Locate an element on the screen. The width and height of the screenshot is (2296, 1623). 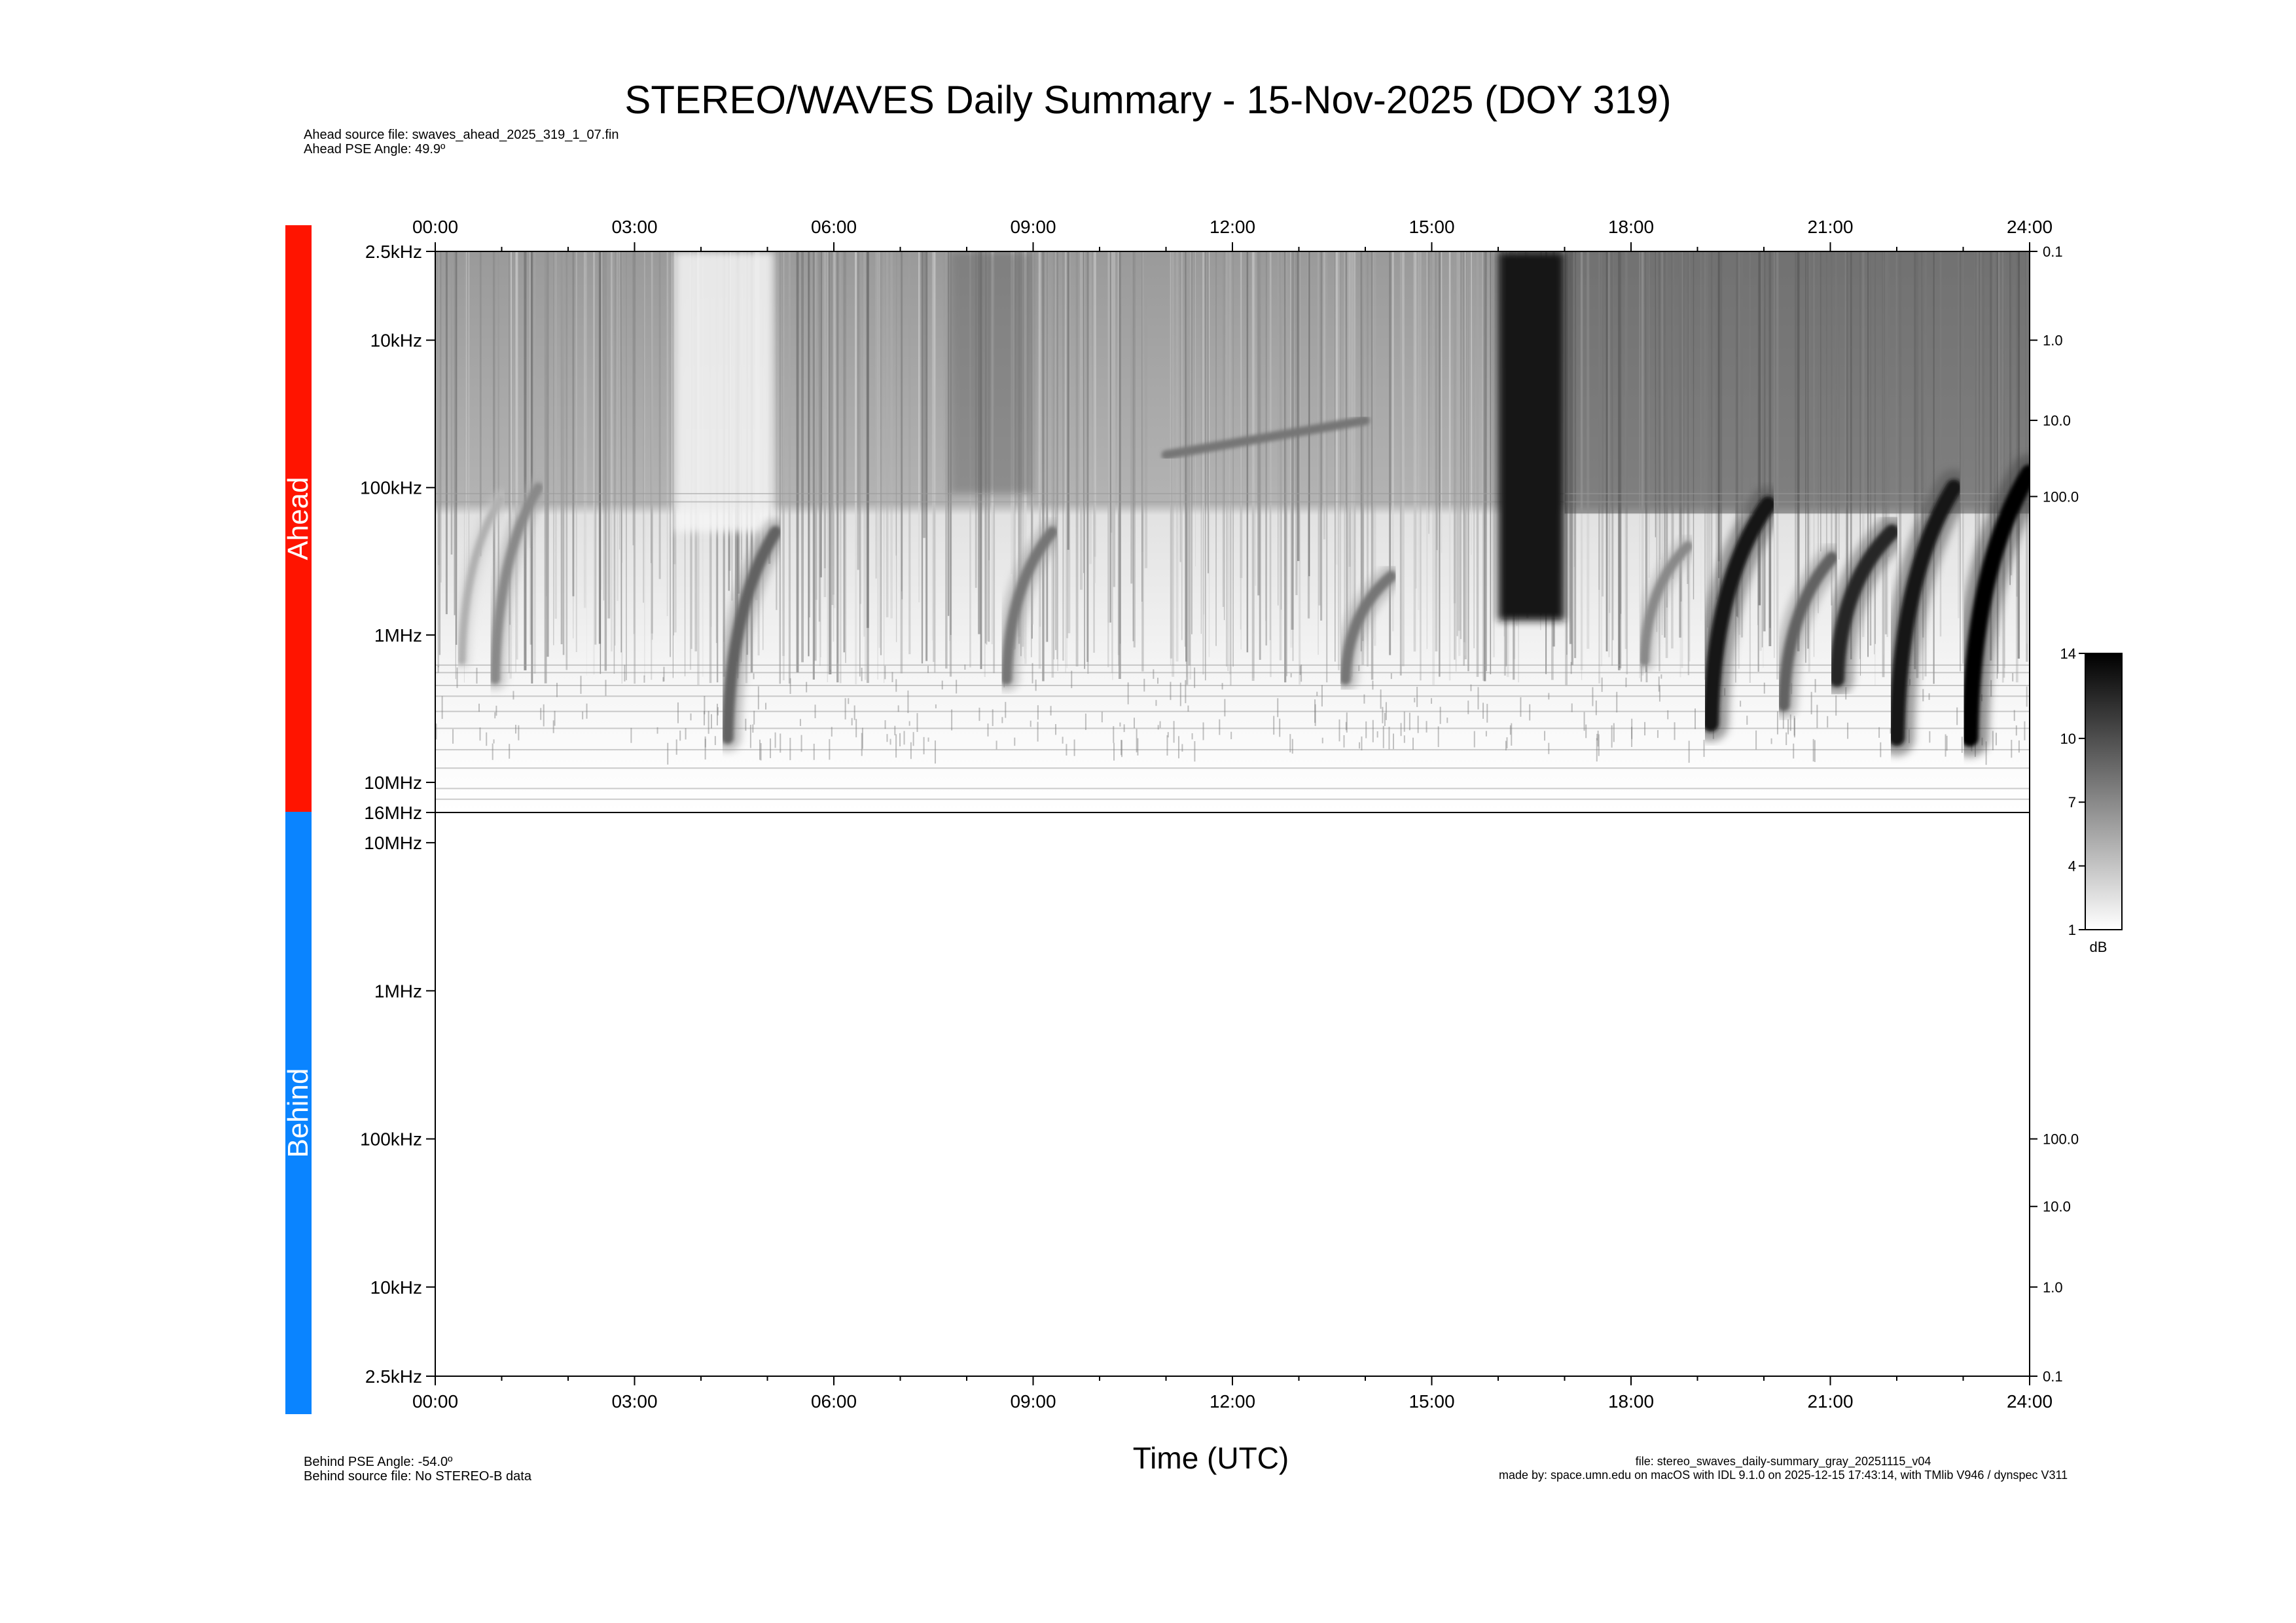
time-tick-label-top: 03:00 is located at coordinates (634, 227).